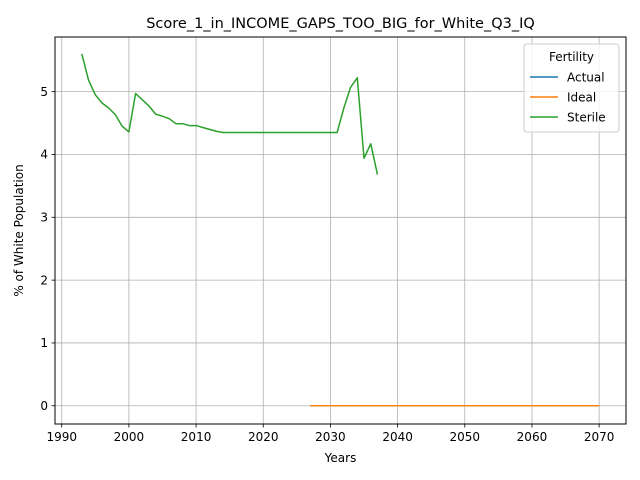  Describe the element at coordinates (599, 437) in the screenshot. I see `x-tick-label: 2070` at that location.